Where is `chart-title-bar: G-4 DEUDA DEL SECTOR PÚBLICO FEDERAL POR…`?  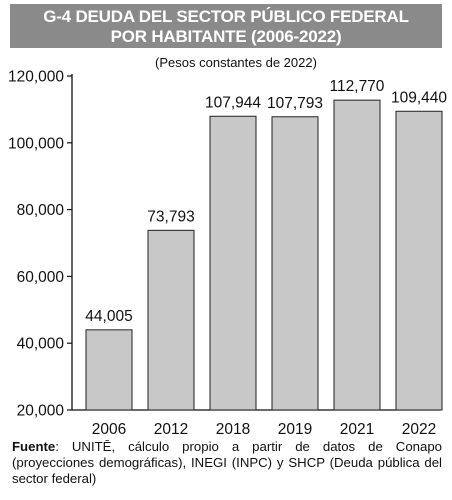 chart-title-bar: G-4 DEUDA DEL SECTOR PÚBLICO FEDERAL POR… is located at coordinates (226, 26).